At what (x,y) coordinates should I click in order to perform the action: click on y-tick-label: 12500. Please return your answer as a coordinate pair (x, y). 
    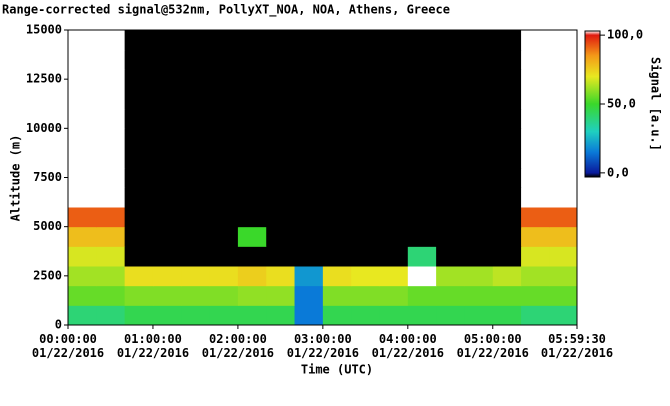
    Looking at the image, I should click on (44, 79).